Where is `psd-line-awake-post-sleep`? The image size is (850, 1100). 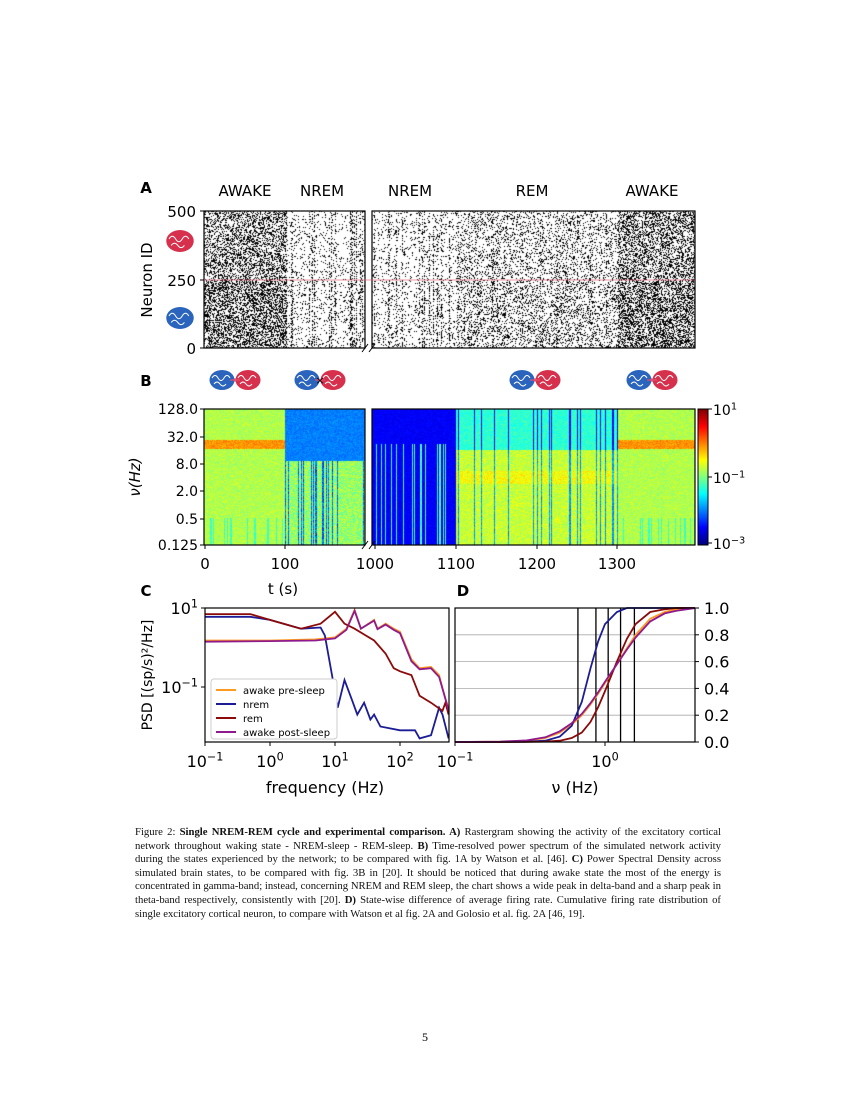
psd-line-awake-post-sleep is located at coordinates (327, 660).